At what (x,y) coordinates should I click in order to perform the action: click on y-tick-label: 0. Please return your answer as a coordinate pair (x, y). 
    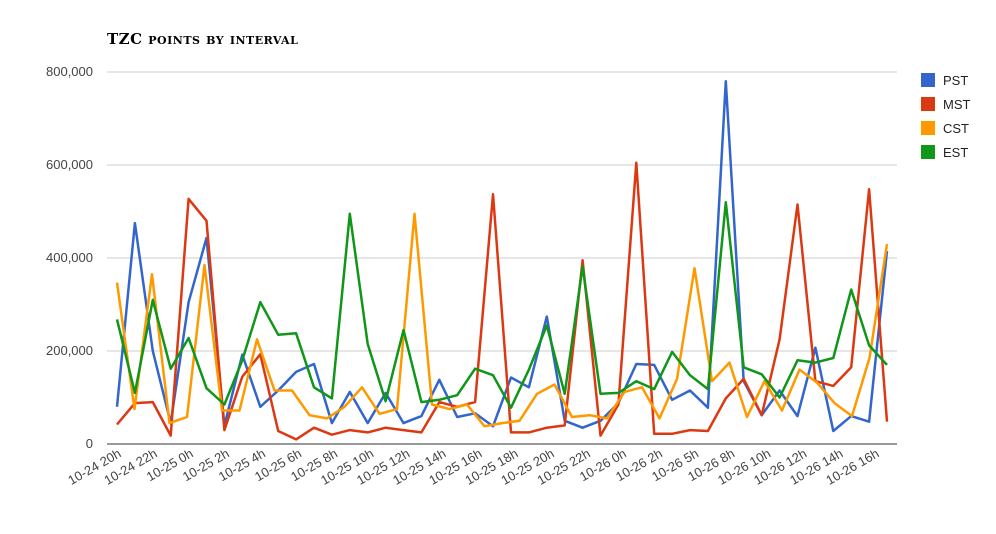
    Looking at the image, I should click on (89, 443).